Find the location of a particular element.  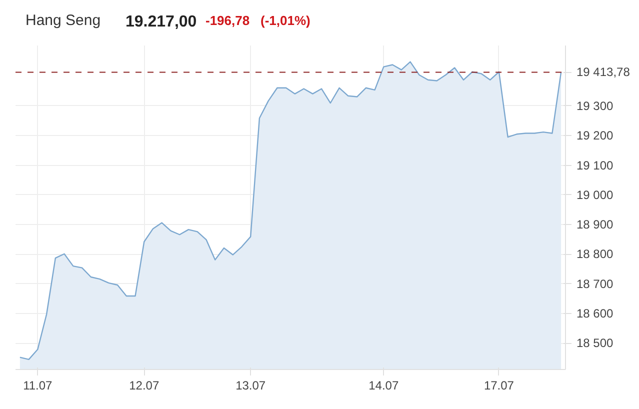

y-tick-label: 18 800 is located at coordinates (595, 254).